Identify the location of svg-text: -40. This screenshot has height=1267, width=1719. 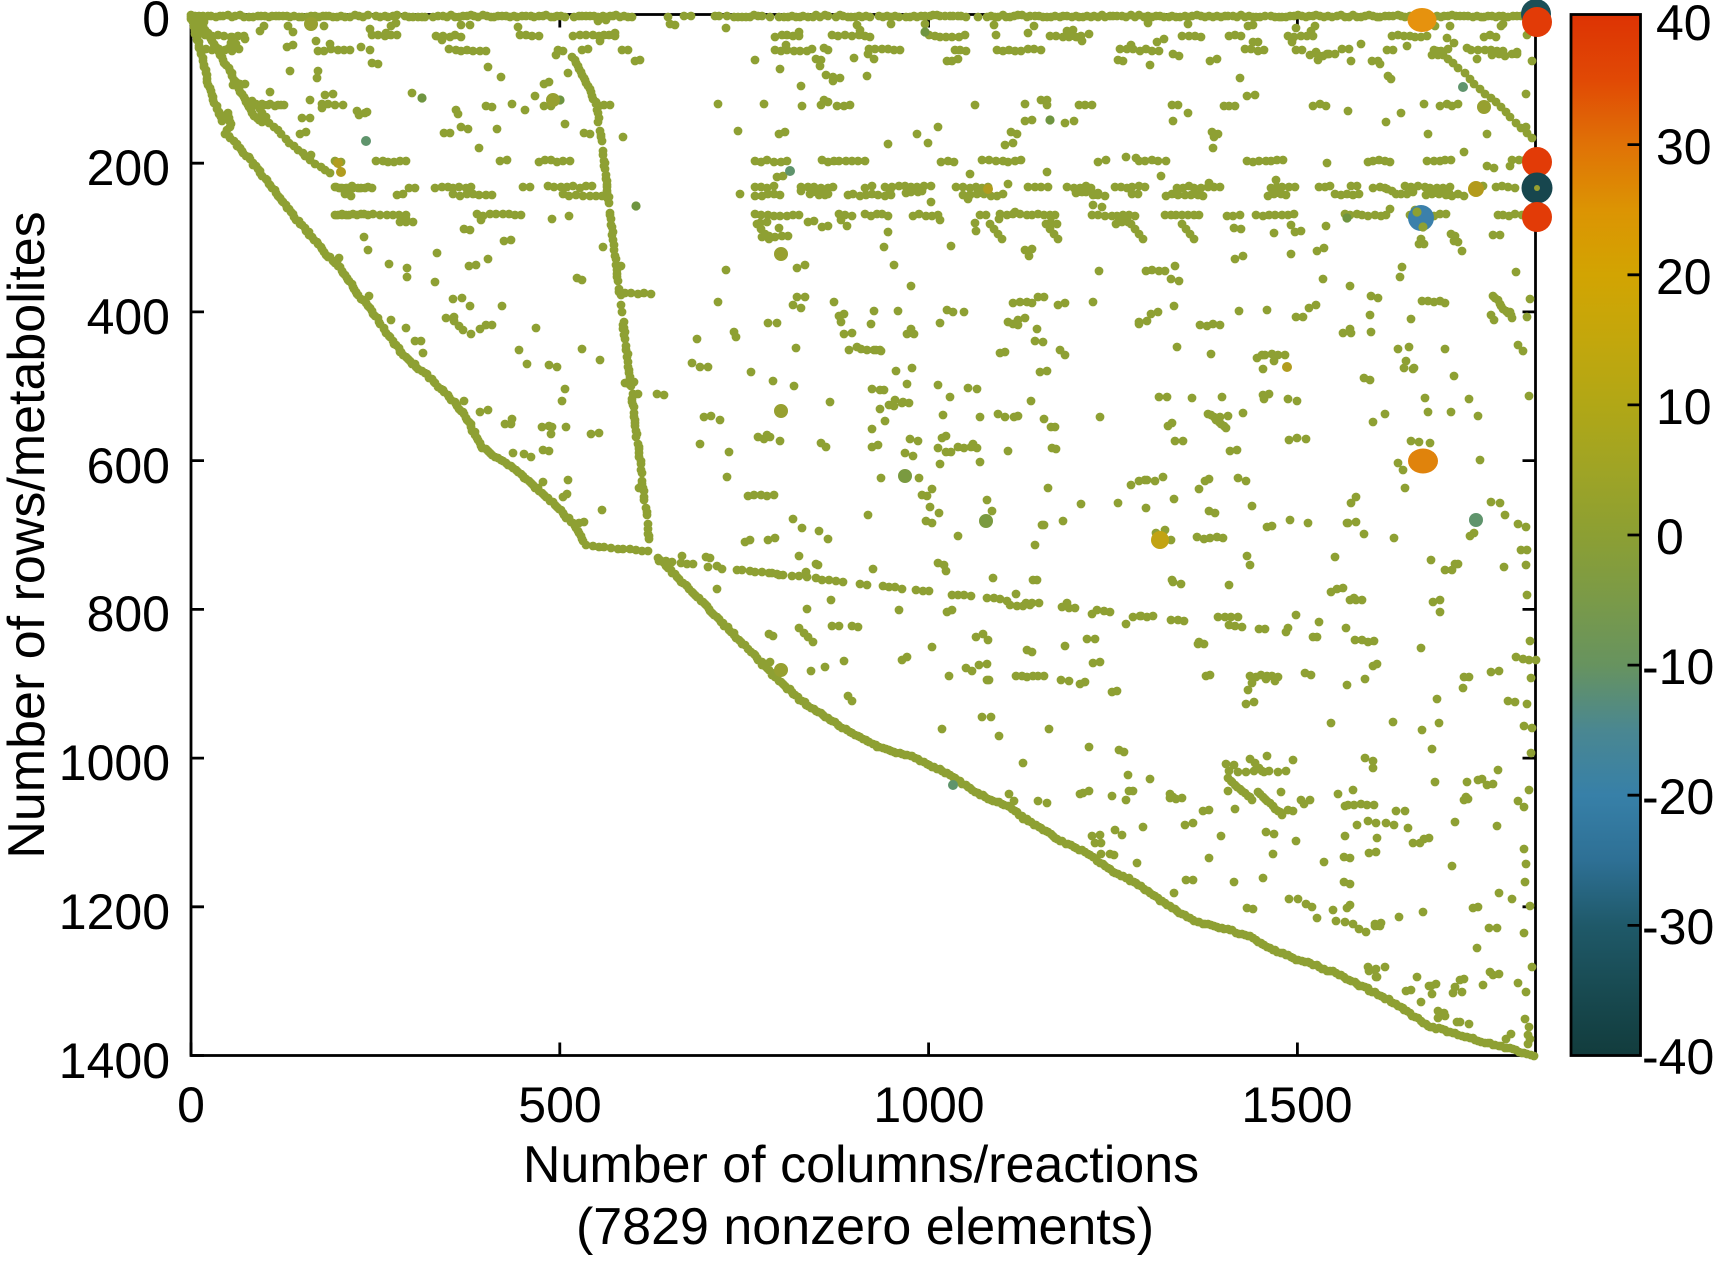
(1678, 1057).